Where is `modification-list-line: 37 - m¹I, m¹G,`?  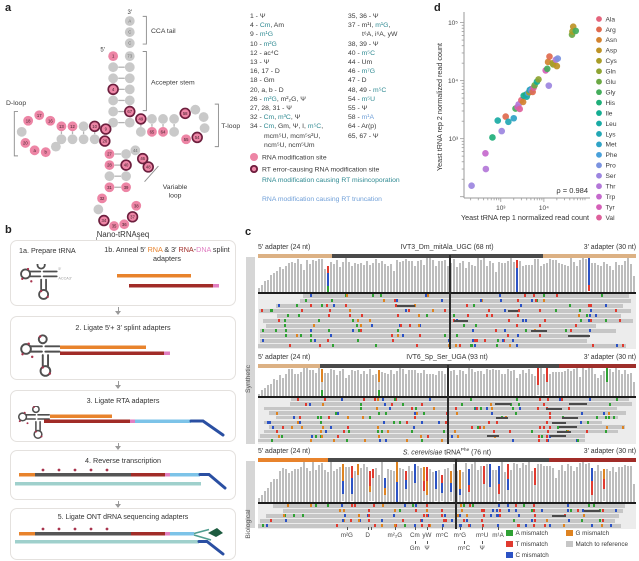
modification-list-line: 37 - m¹I, m¹G, is located at coordinates (372, 25).